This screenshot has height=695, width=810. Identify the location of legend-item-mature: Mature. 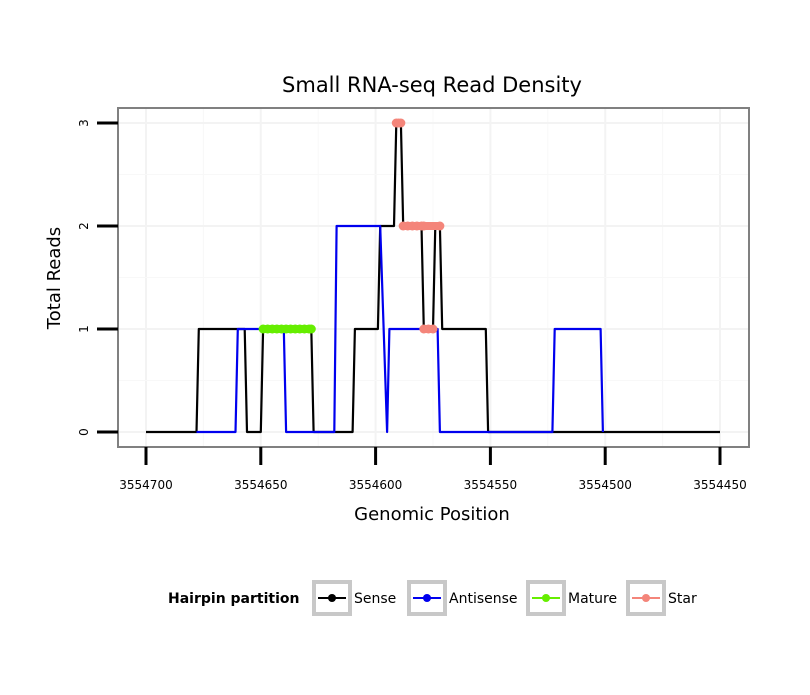
(571, 598).